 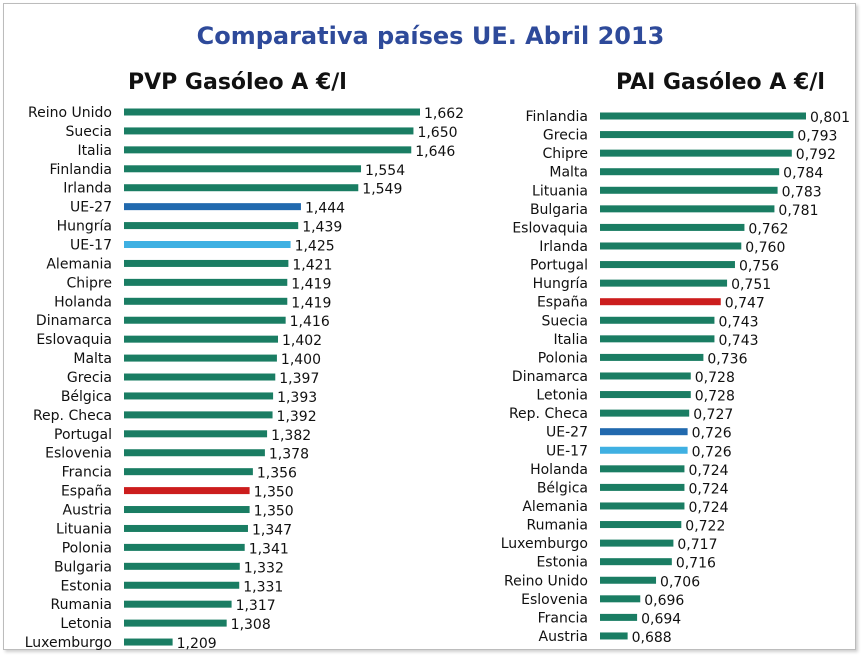 What do you see at coordinates (311, 284) in the screenshot?
I see `pvp-value-label-chipre: 1,419` at bounding box center [311, 284].